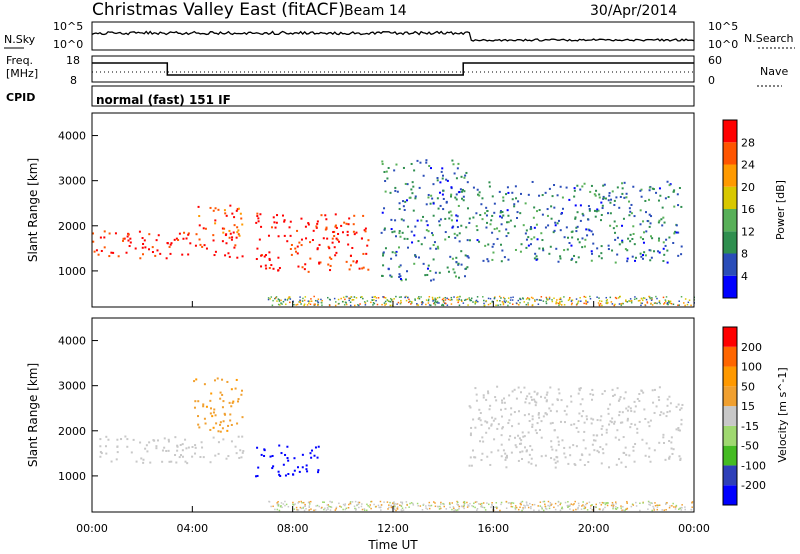 Image resolution: width=800 pixels, height=554 pixels. I want to click on colorbar-tick: 200, so click(751, 347).